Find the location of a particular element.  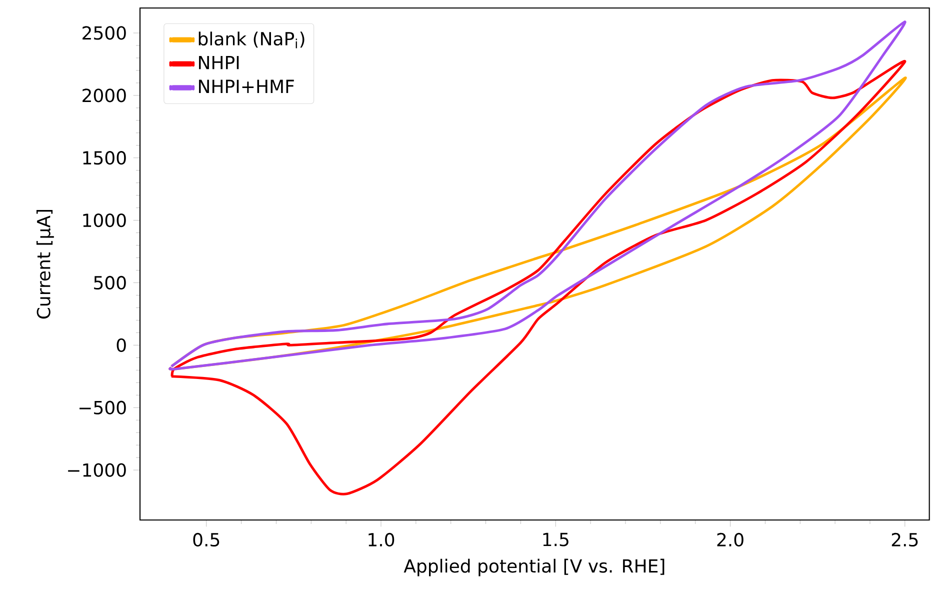

x-tick-label: 1.5 is located at coordinates (555, 539).